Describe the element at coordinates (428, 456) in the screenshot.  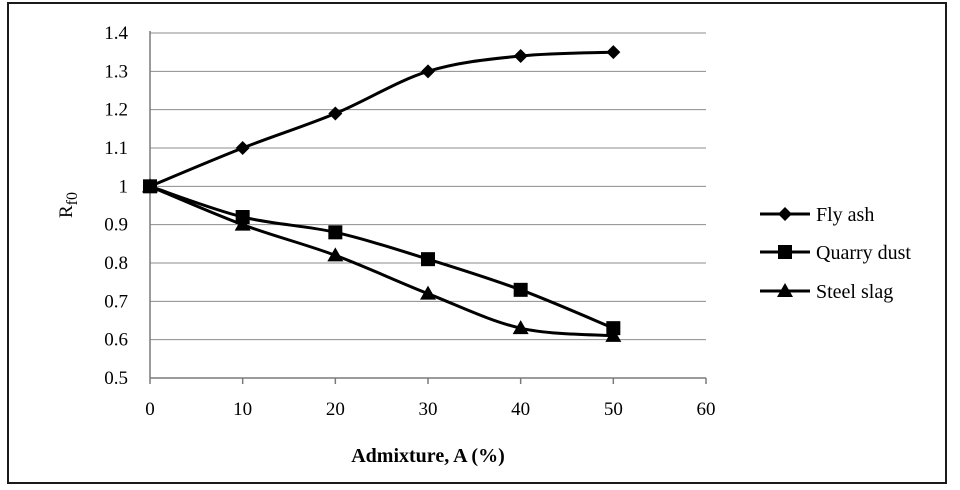
I see `x-axis-title: Admixture, A (%)` at that location.